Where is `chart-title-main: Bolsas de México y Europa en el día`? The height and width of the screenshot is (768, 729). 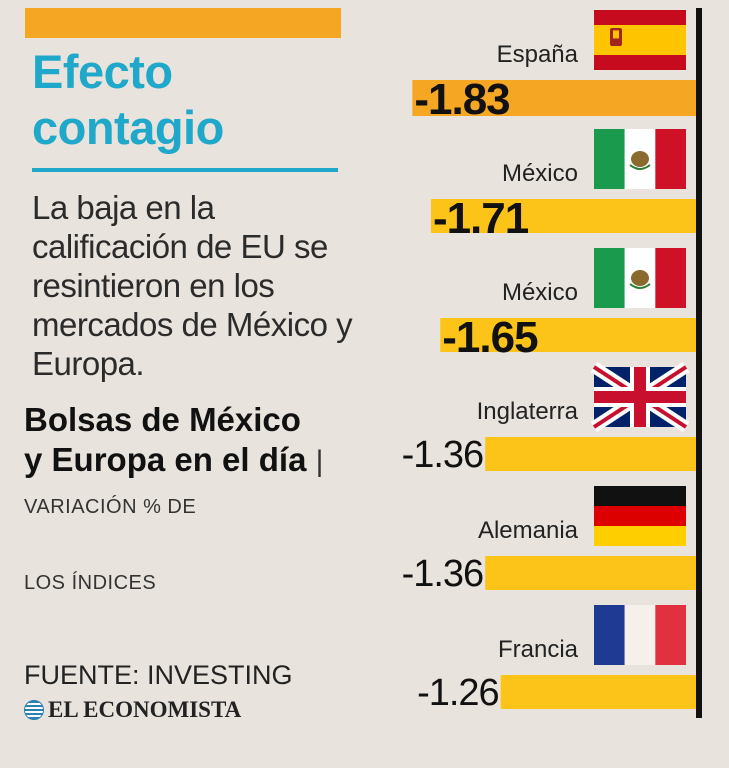 chart-title-main: Bolsas de México y Europa en el día is located at coordinates (165, 439).